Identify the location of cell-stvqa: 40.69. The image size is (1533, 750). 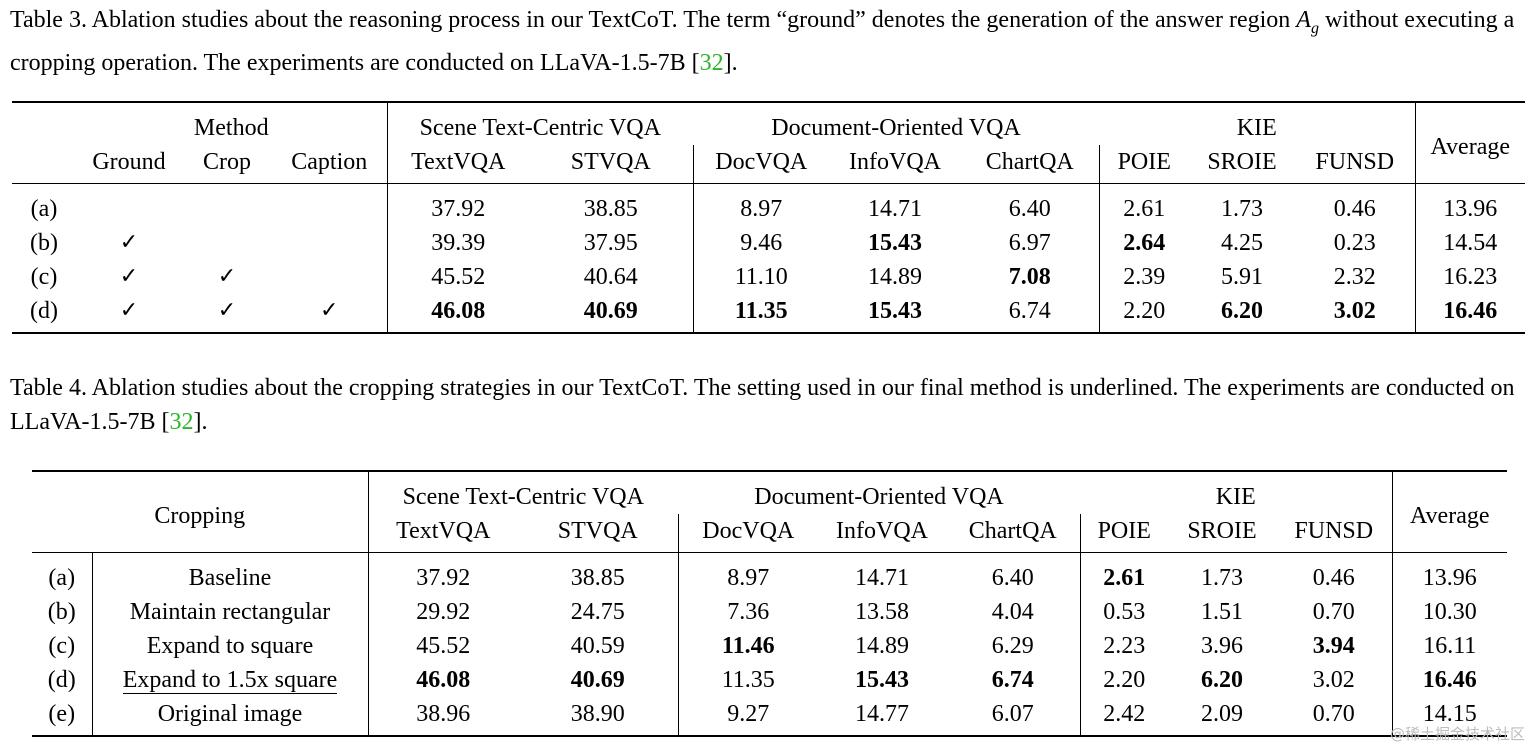
(611, 313).